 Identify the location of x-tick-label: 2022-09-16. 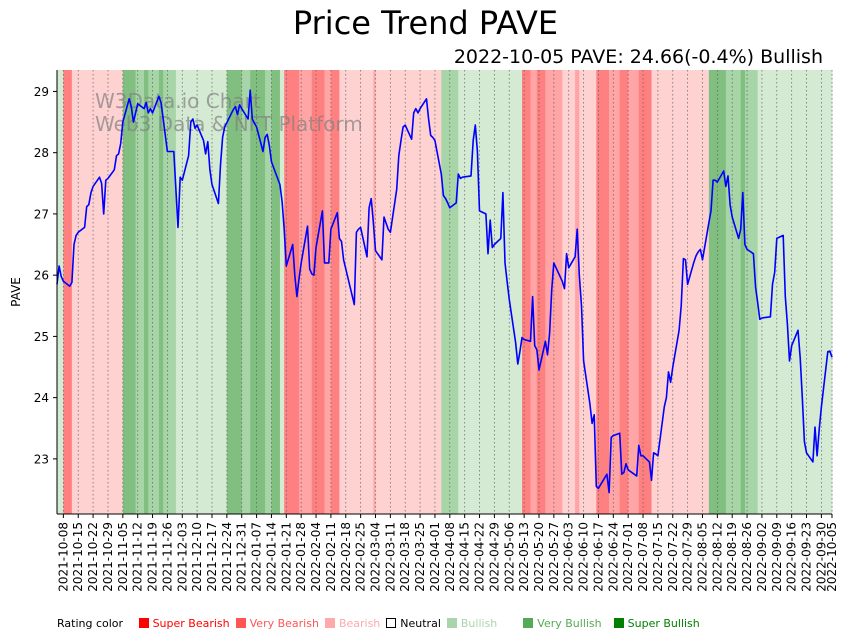
(792, 557).